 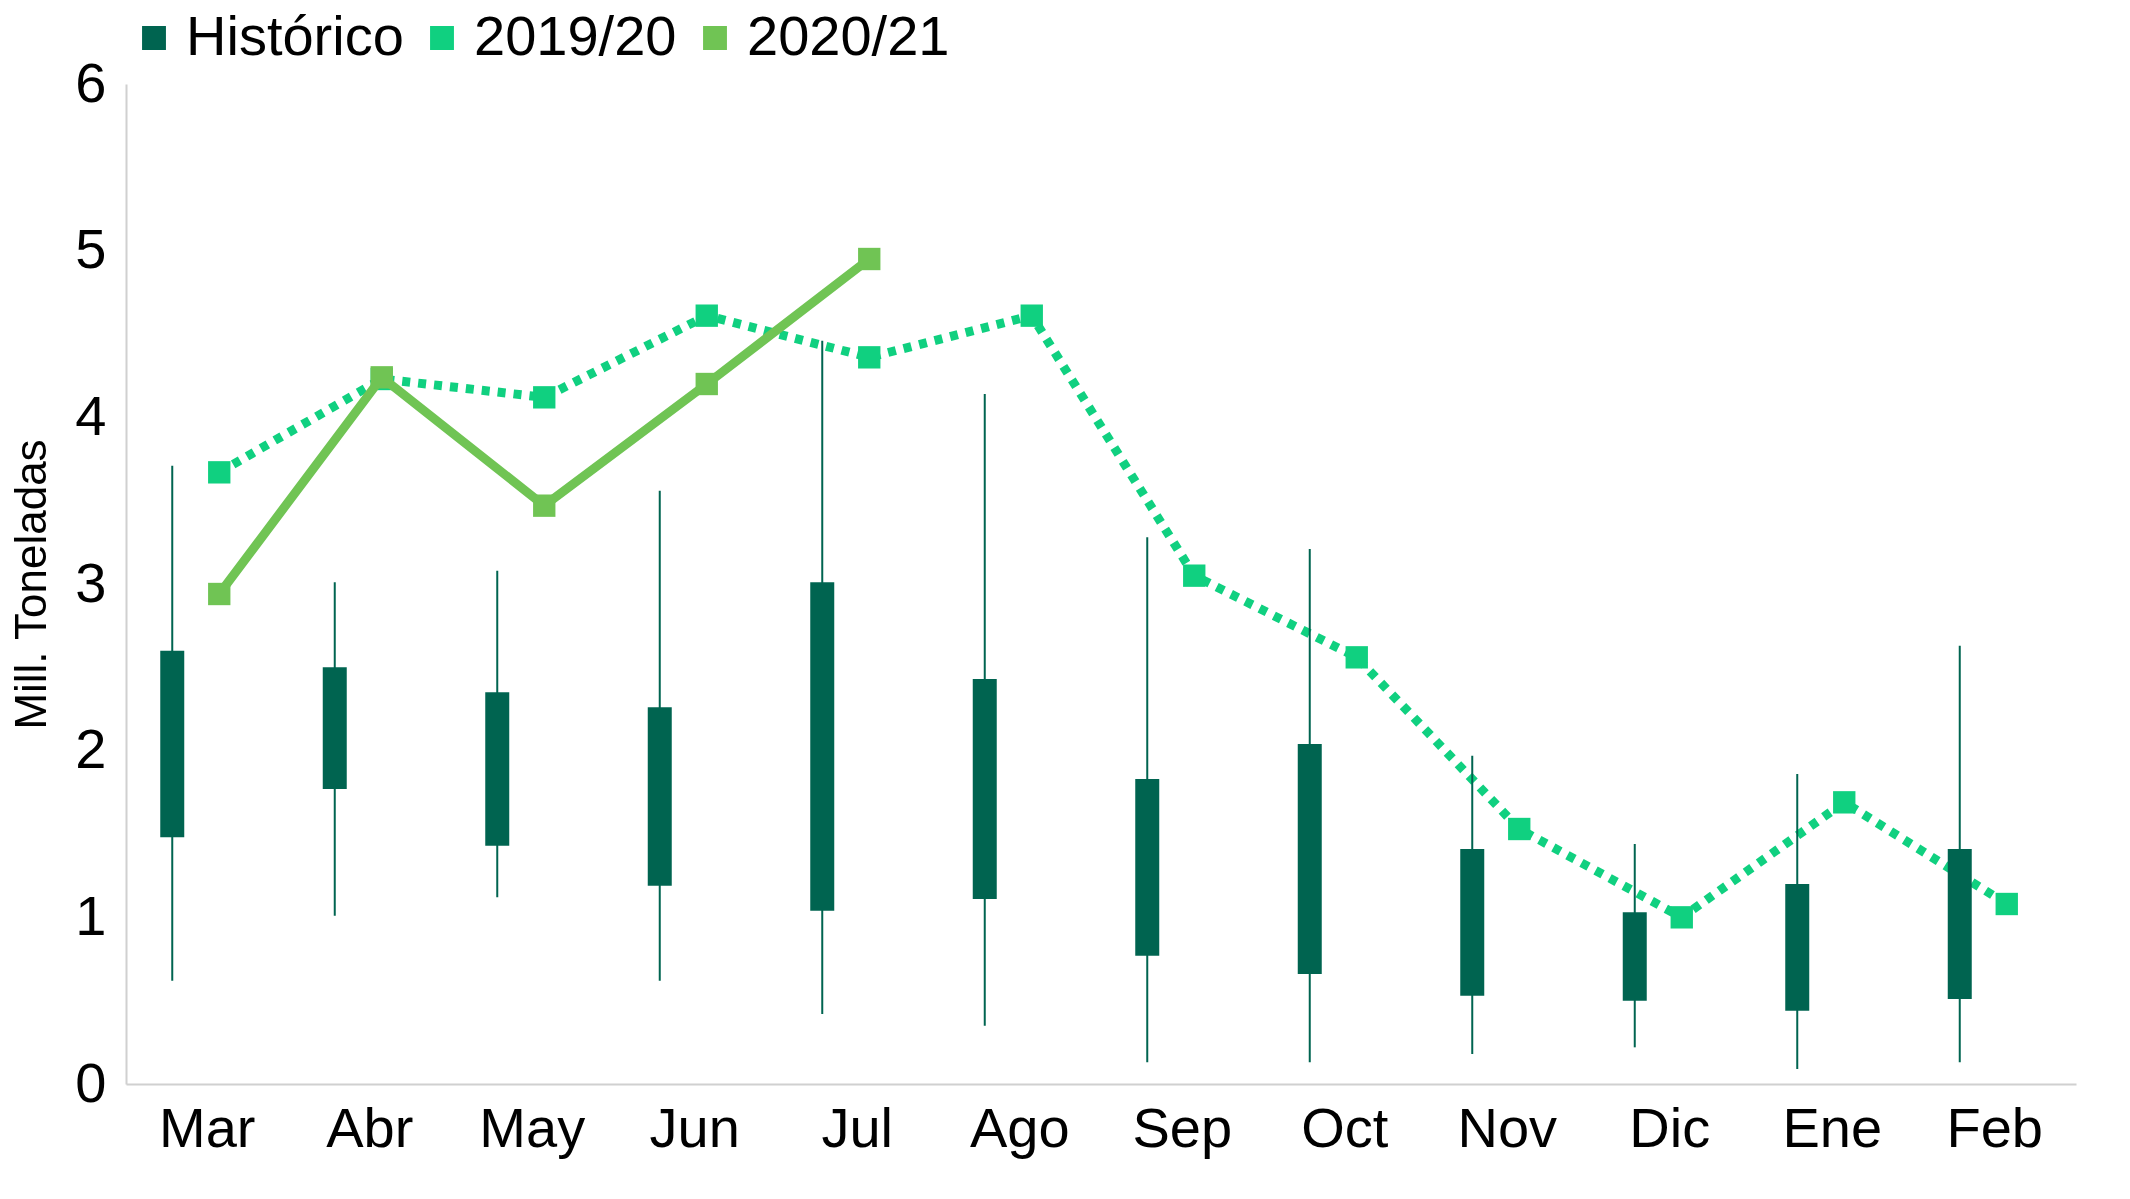 I want to click on legend-label: 2020/21, so click(x=848, y=35).